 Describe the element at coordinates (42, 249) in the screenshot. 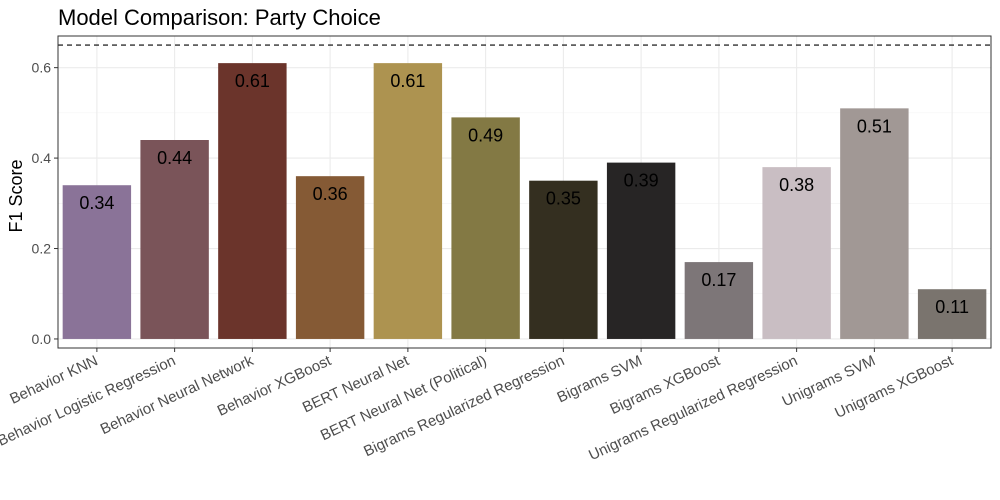

I see `y-tick-label: 0.2` at that location.